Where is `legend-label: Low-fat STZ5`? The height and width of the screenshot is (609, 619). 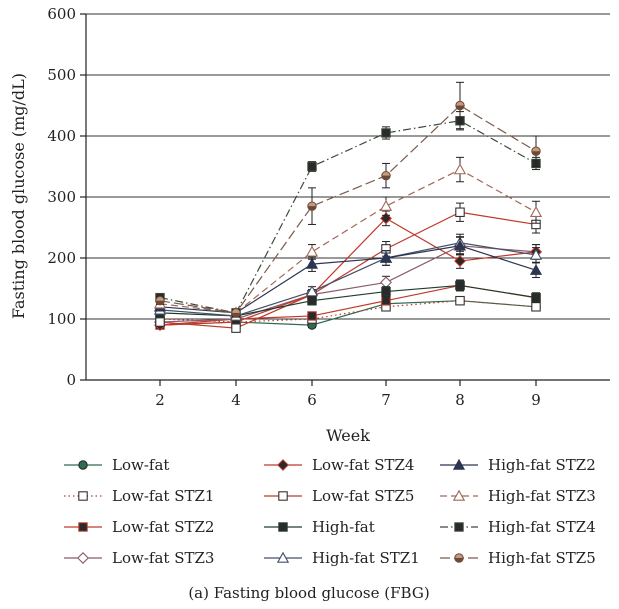
legend-label: Low-fat STZ5 is located at coordinates (363, 496).